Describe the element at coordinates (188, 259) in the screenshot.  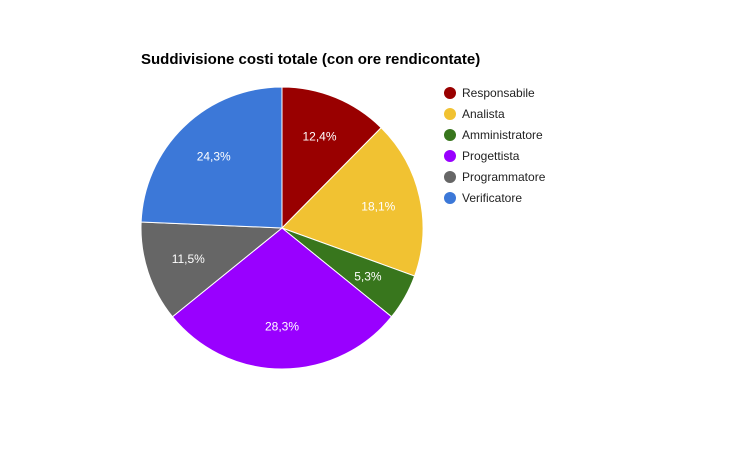
I see `slice-value-label: 11,5%` at that location.